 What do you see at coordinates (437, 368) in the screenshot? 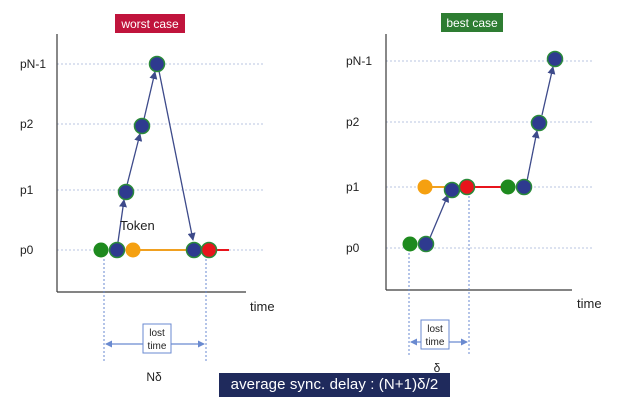
I see `measure-label: δ` at bounding box center [437, 368].